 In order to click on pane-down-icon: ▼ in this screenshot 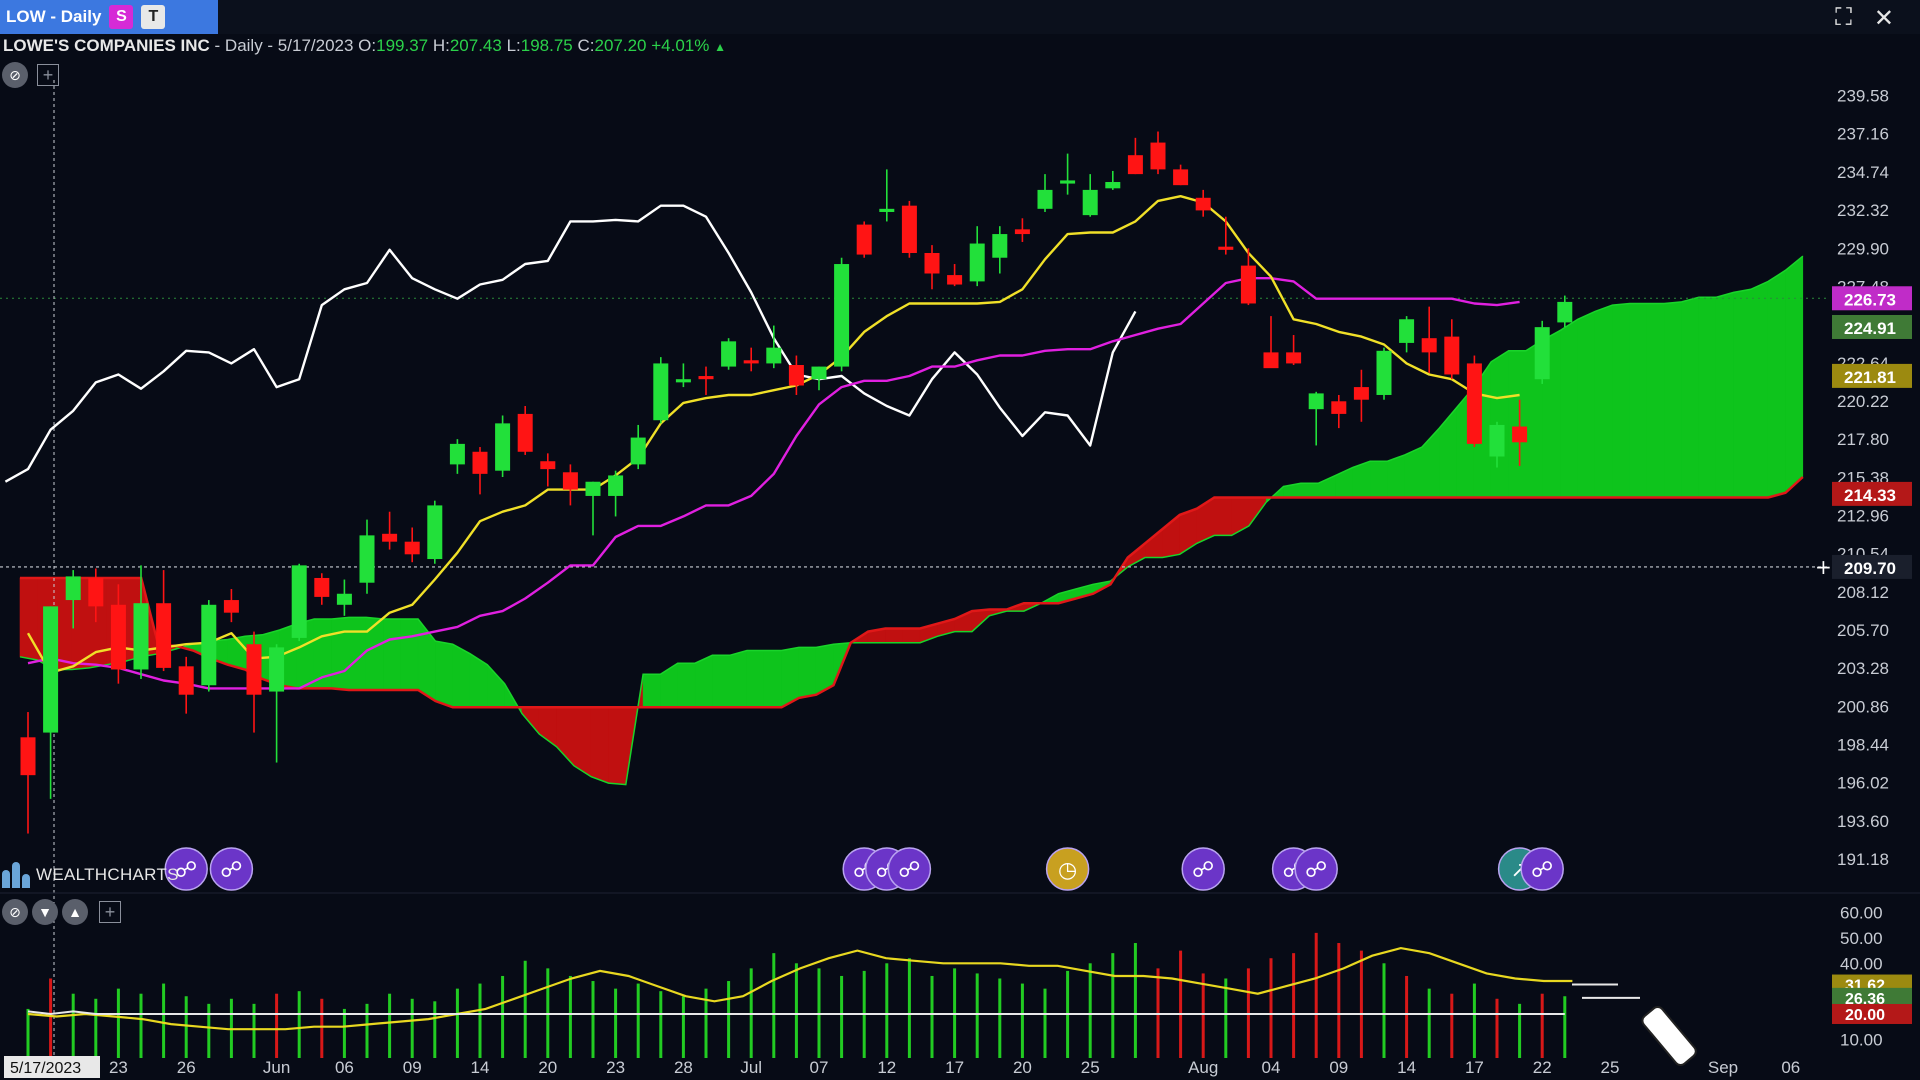, I will do `click(45, 912)`.